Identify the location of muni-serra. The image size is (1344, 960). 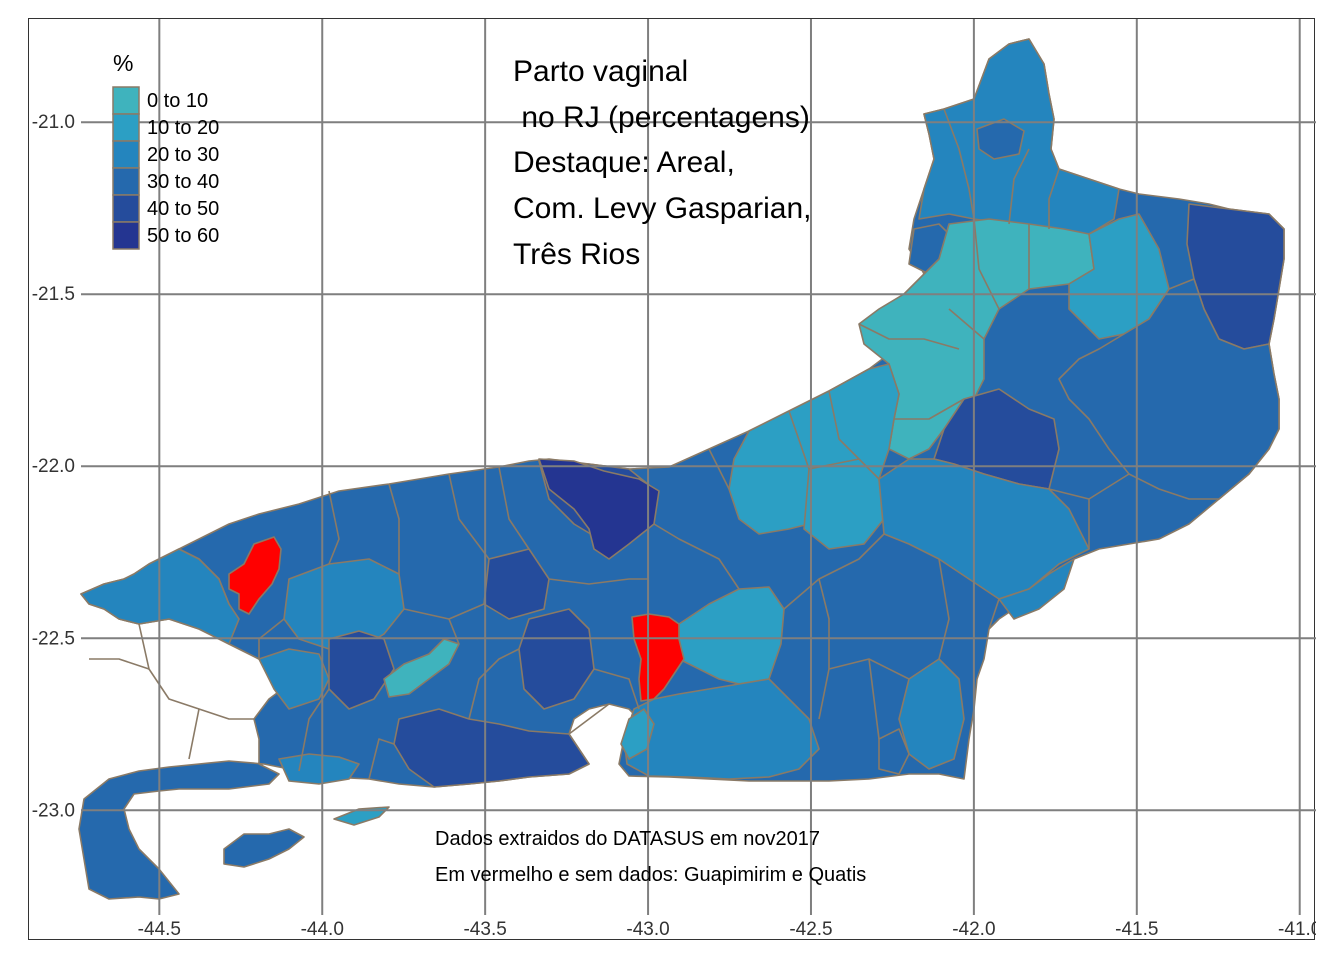
(721, 729).